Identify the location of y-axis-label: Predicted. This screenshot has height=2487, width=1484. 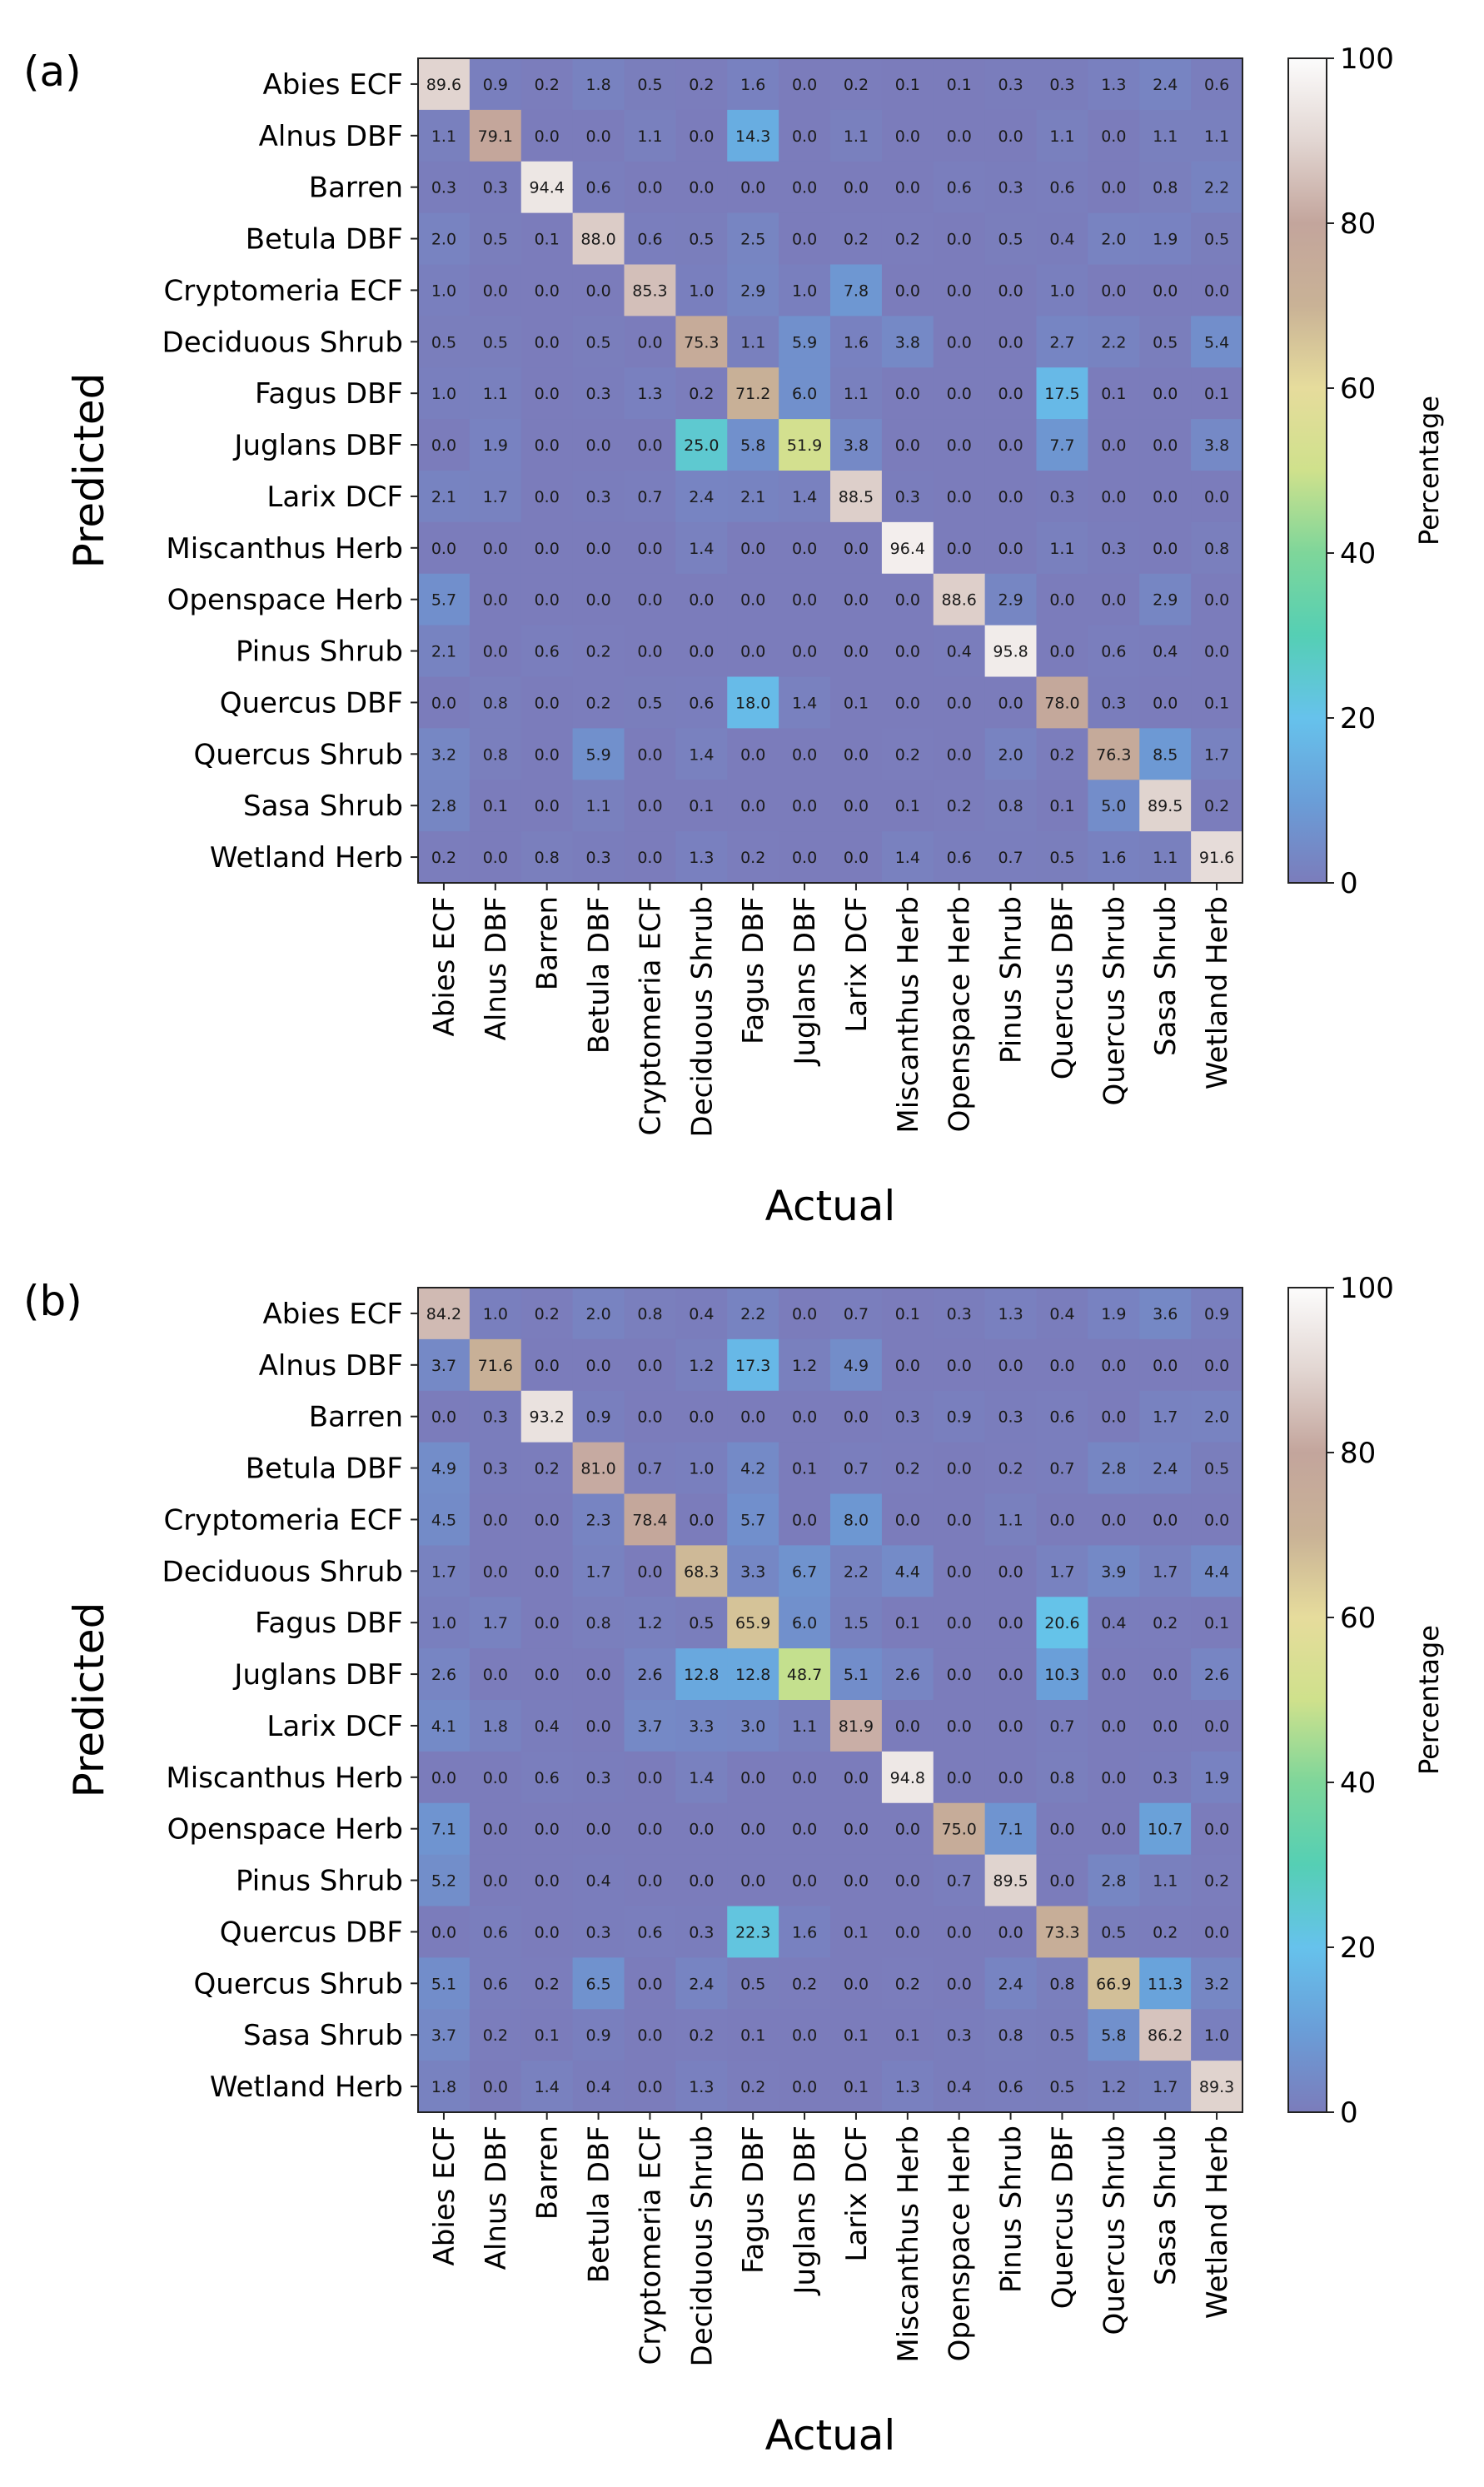
(89, 471).